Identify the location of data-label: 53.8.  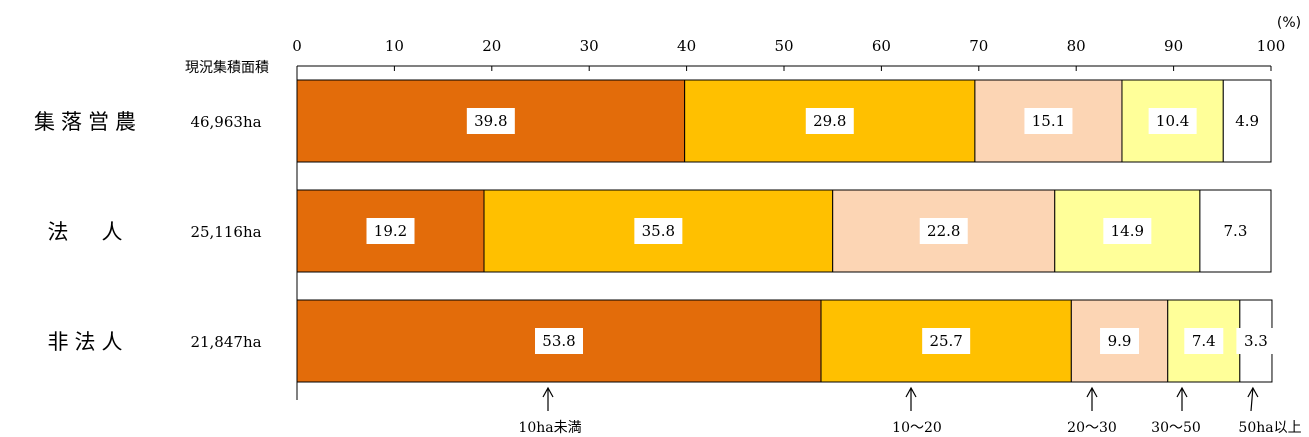
(558, 341).